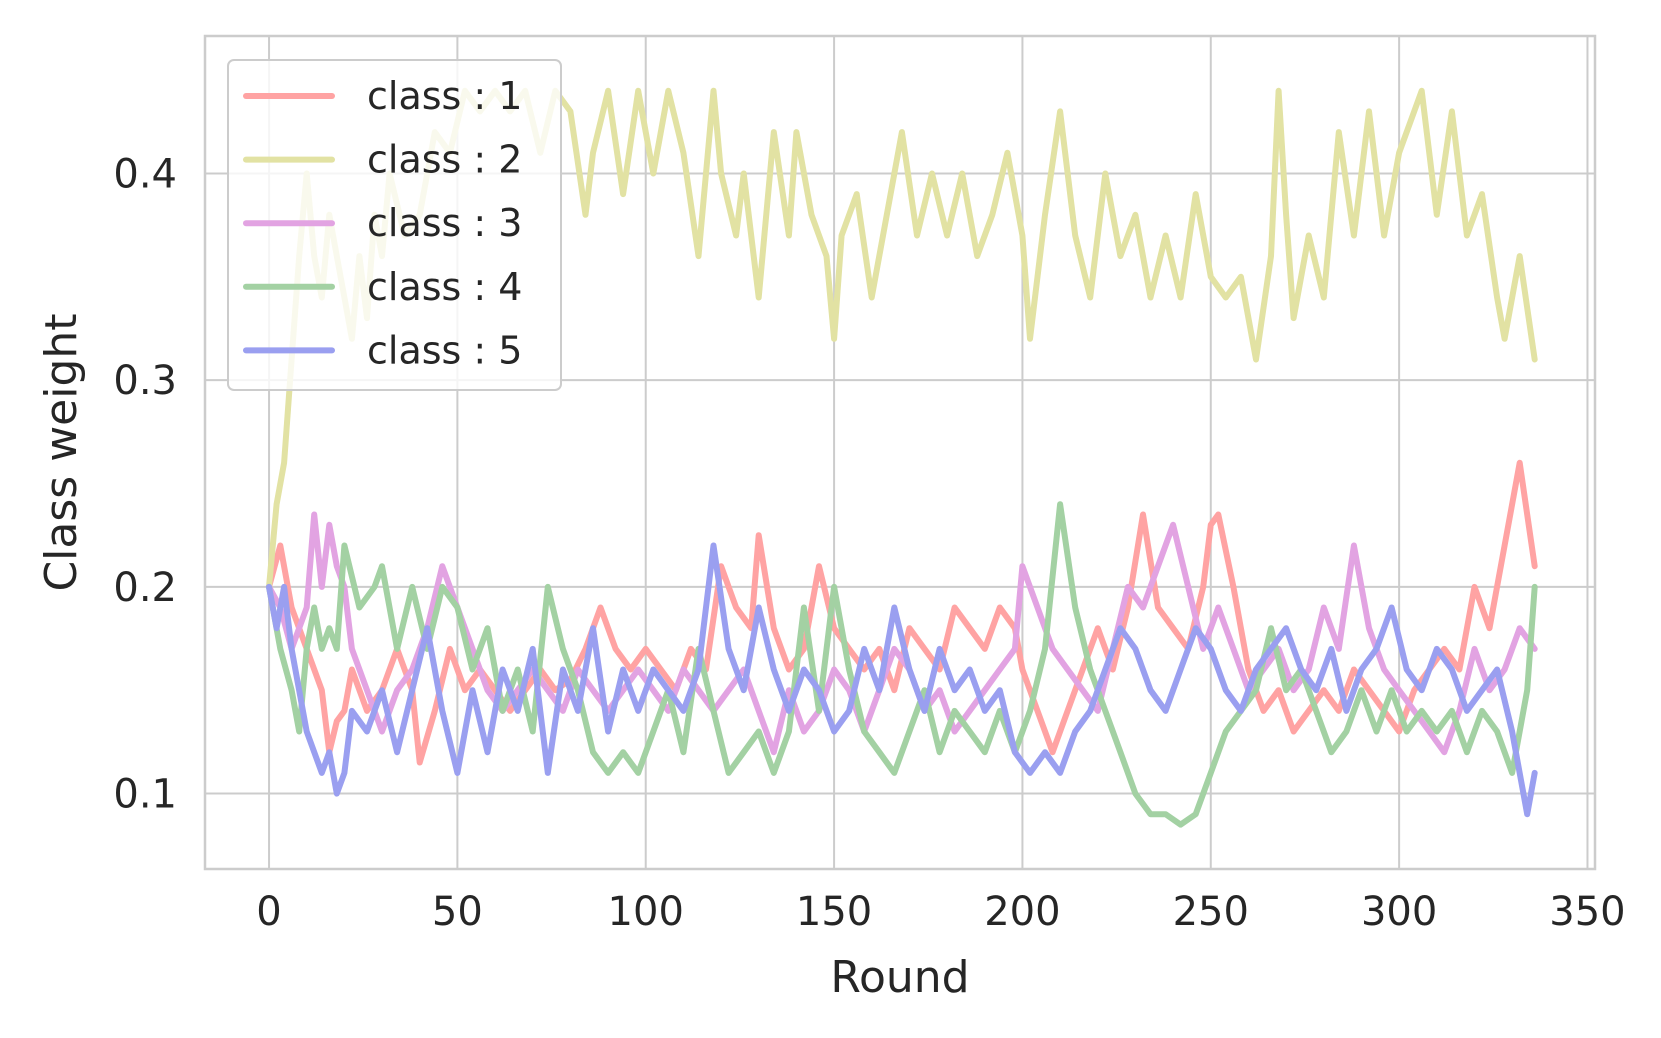 Image resolution: width=1661 pixels, height=1038 pixels. What do you see at coordinates (268, 912) in the screenshot?
I see `x-tick-label: 0` at bounding box center [268, 912].